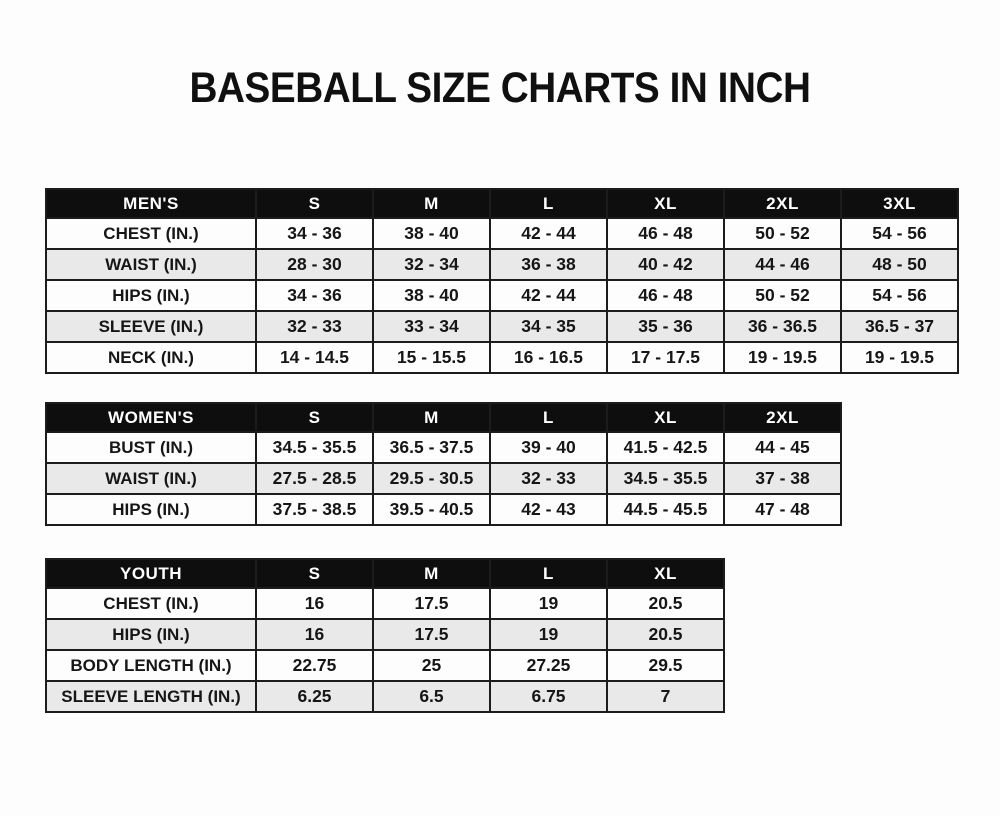  I want to click on value-cell: 39.5 - 40.5, so click(431, 509).